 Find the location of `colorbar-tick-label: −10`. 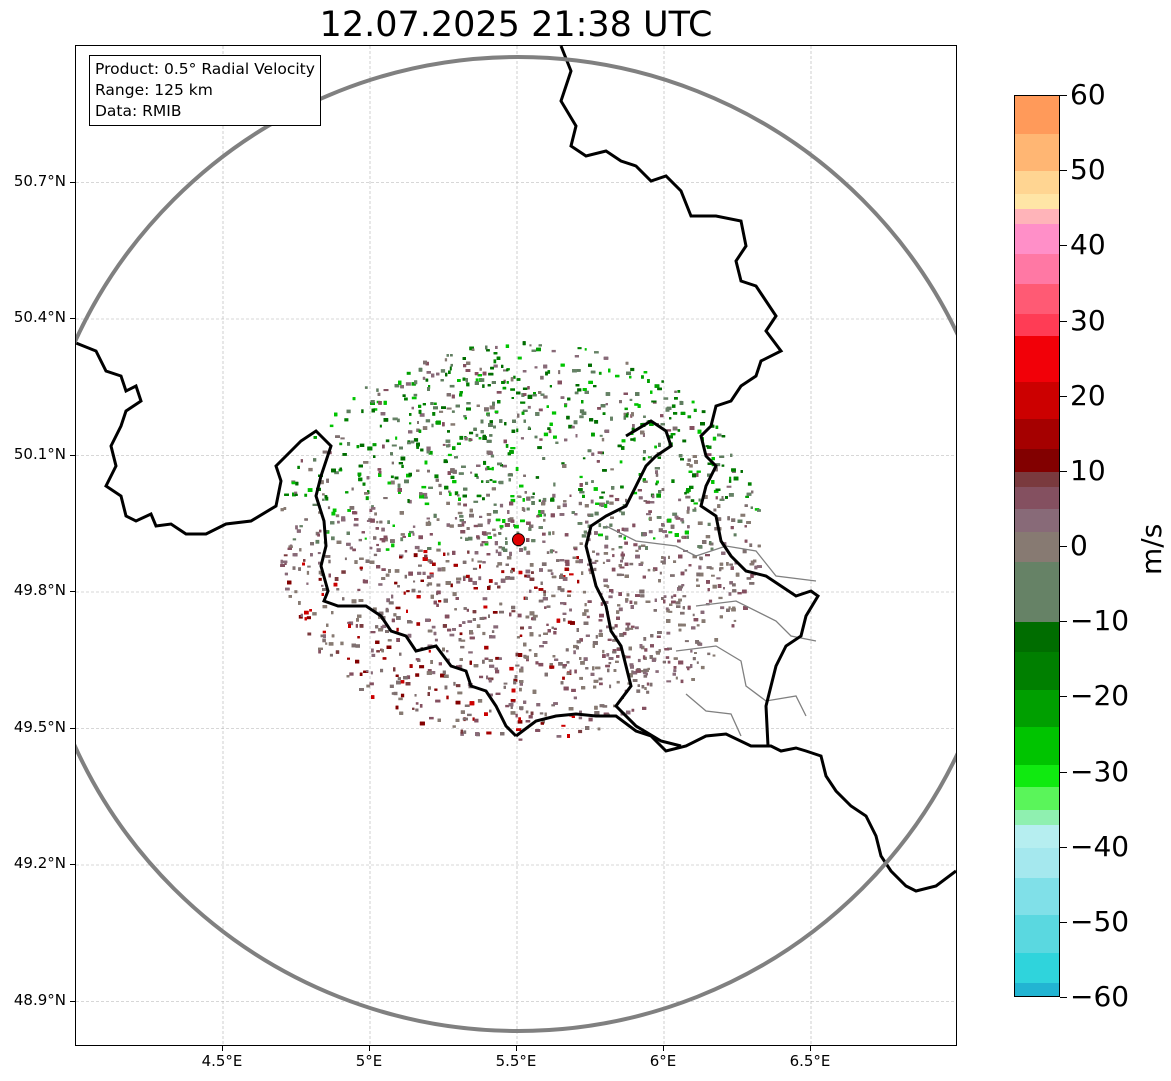

colorbar-tick-label: −10 is located at coordinates (1100, 621).